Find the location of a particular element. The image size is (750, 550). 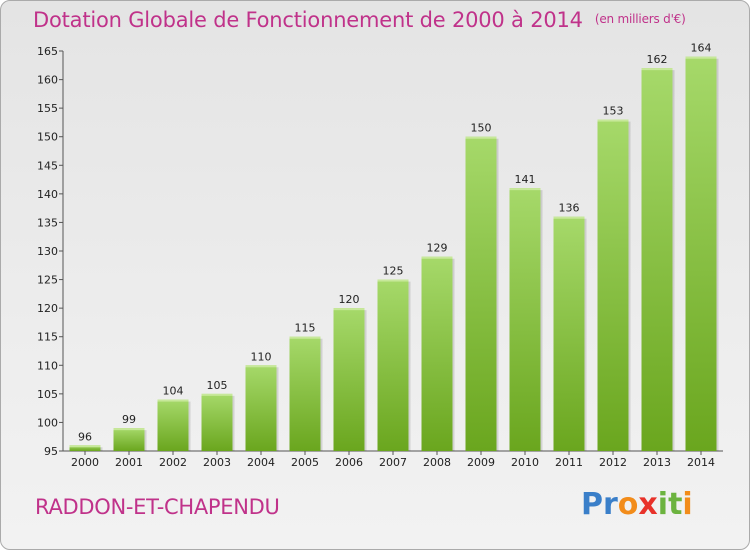

bar-2008 is located at coordinates (437, 353).